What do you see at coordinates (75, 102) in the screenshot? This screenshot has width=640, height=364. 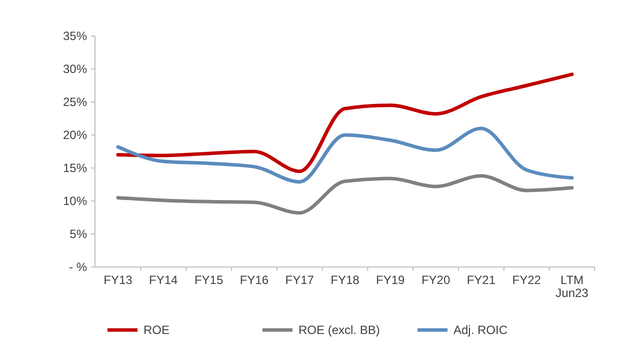 I see `y-tick-label: 25%` at bounding box center [75, 102].